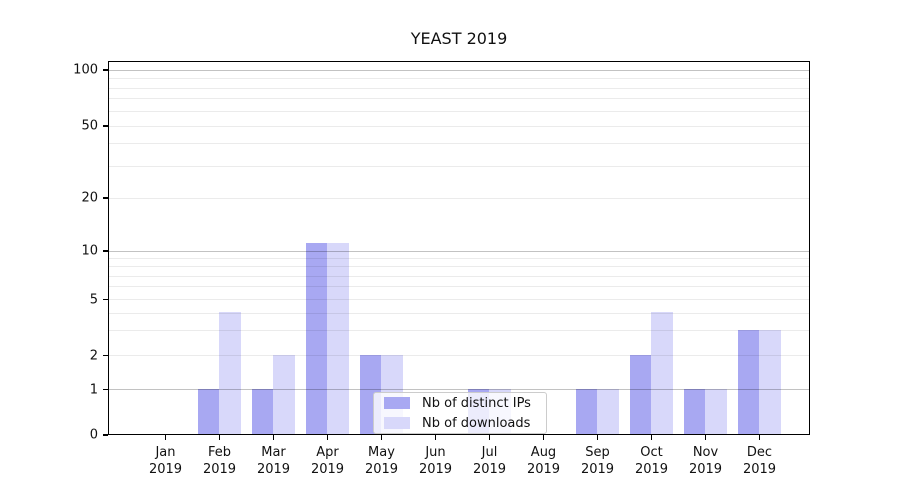  Describe the element at coordinates (640, 394) in the screenshot. I see `bar-nb-of-distinct-ips-oct` at that location.